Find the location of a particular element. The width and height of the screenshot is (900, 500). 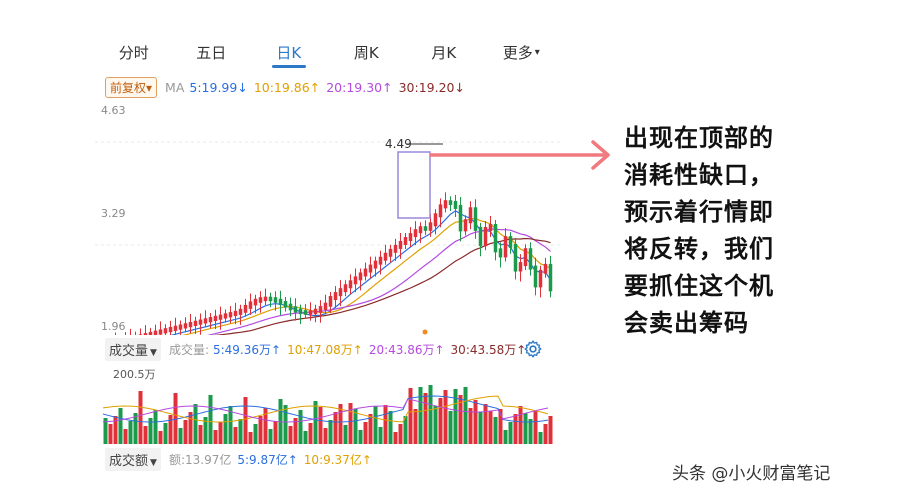

price-axis-top: 4.63 is located at coordinates (113, 110).